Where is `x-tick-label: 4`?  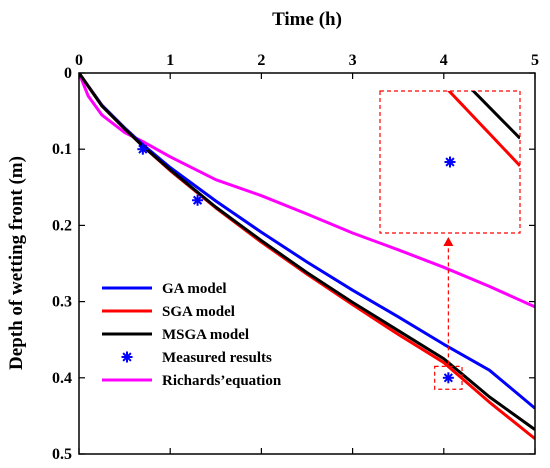 x-tick-label: 4 is located at coordinates (444, 60).